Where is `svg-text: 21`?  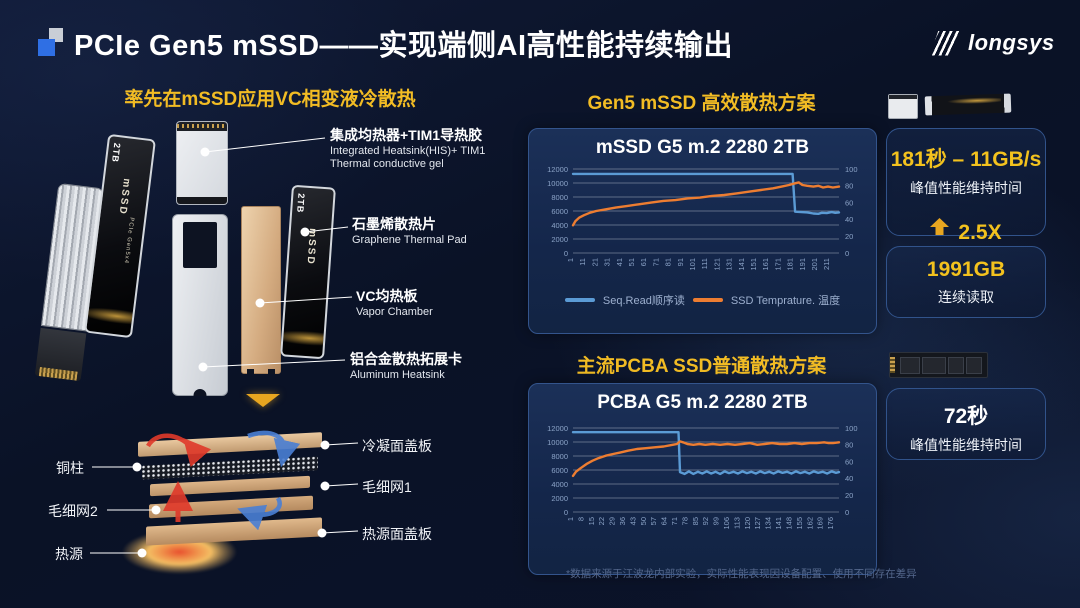
svg-text: 21 is located at coordinates (594, 262).